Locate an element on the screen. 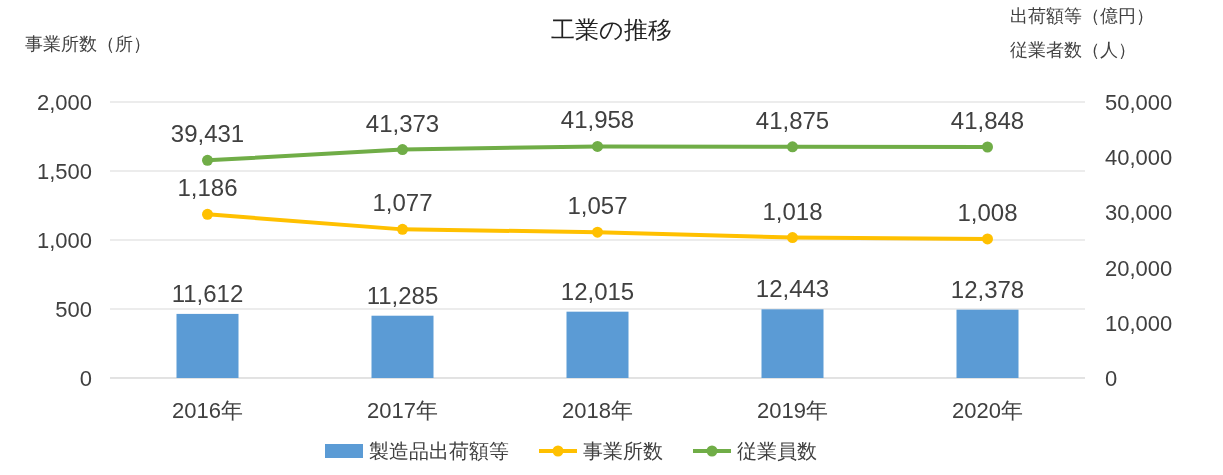 The image size is (1223, 475). data-label: 1,008 is located at coordinates (987, 212).